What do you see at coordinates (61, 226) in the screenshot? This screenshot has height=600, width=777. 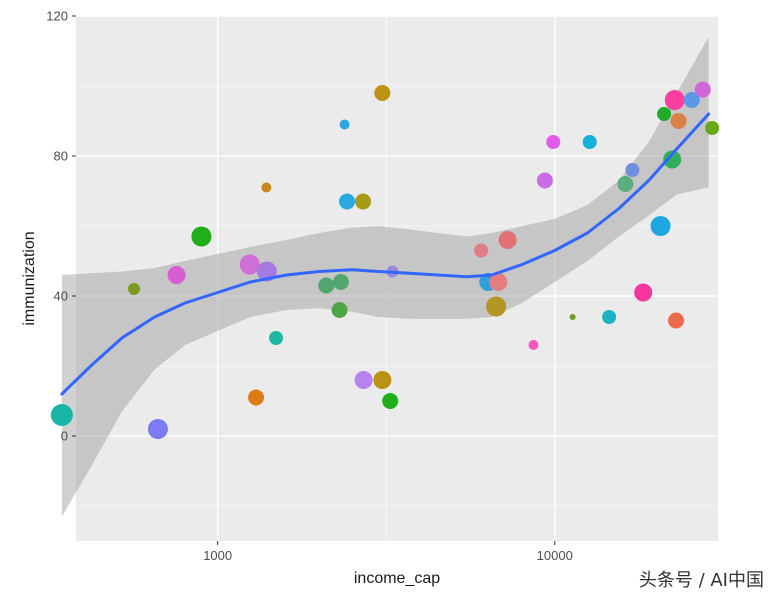 I see `y-axis-ticks: 0 40 80 120` at bounding box center [61, 226].